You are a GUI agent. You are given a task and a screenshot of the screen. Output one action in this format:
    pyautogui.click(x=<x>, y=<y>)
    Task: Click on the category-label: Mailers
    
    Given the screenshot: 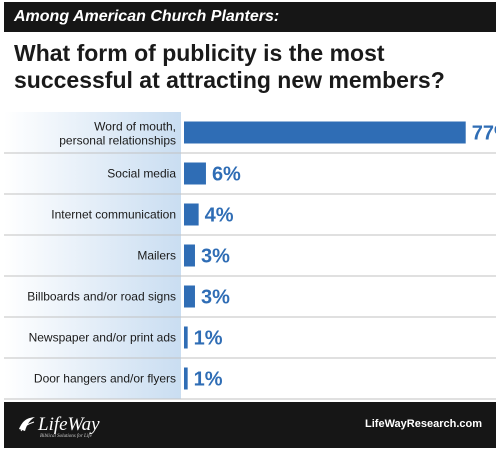 What is the action you would take?
    pyautogui.click(x=156, y=256)
    